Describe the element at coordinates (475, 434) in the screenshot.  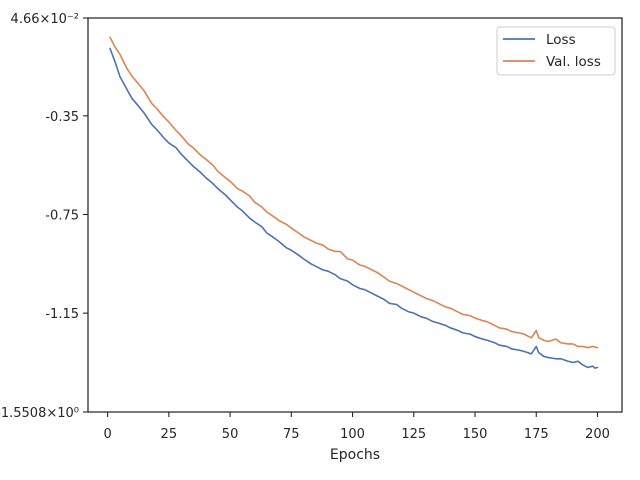
I see `x-tick-label: 150` at that location.